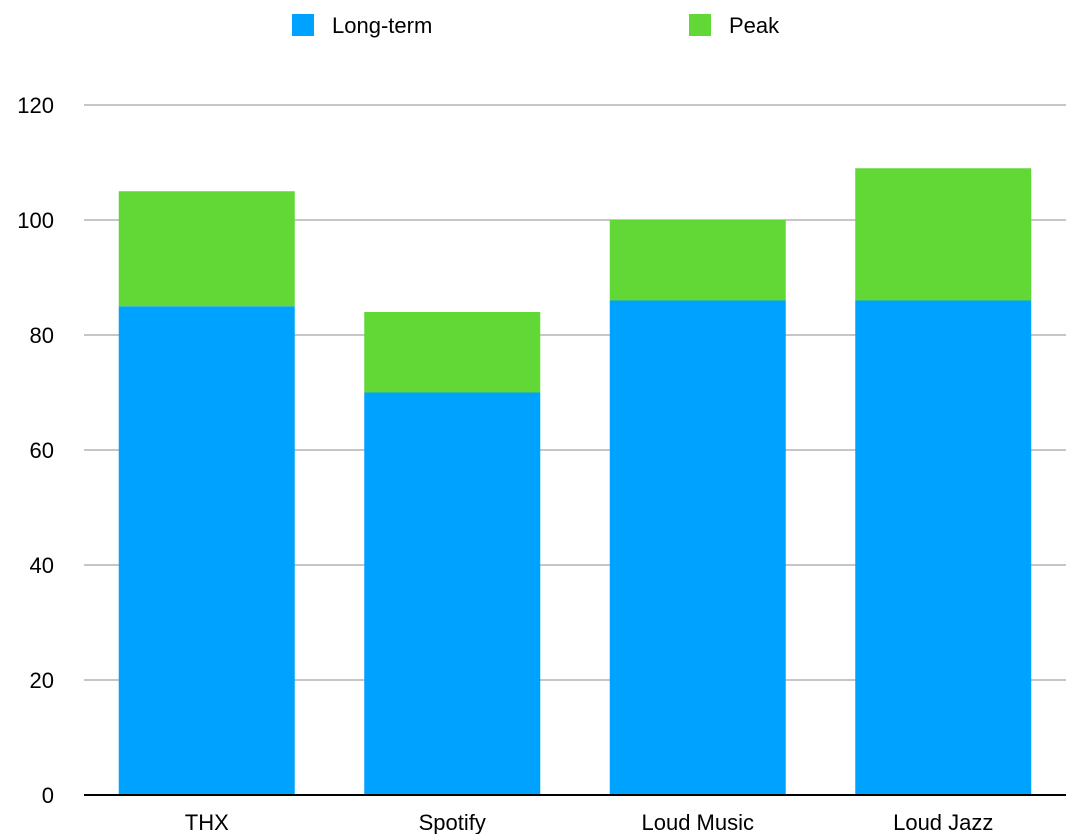 This screenshot has height=834, width=1068. I want to click on x-tick-label: Spotify, so click(452, 822).